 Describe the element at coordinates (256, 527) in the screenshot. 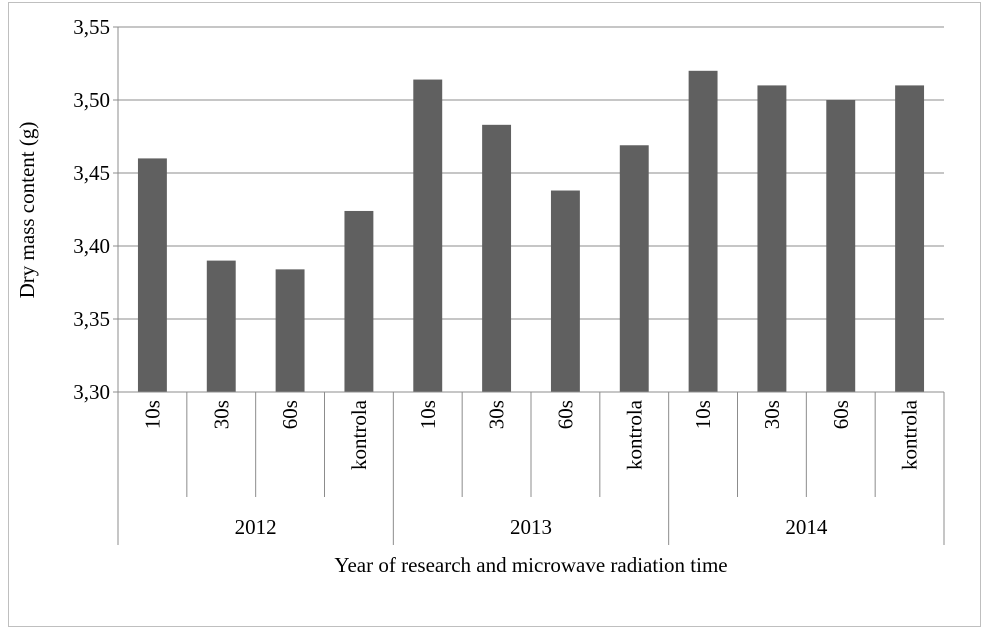

I see `x-group-label: 2012` at that location.